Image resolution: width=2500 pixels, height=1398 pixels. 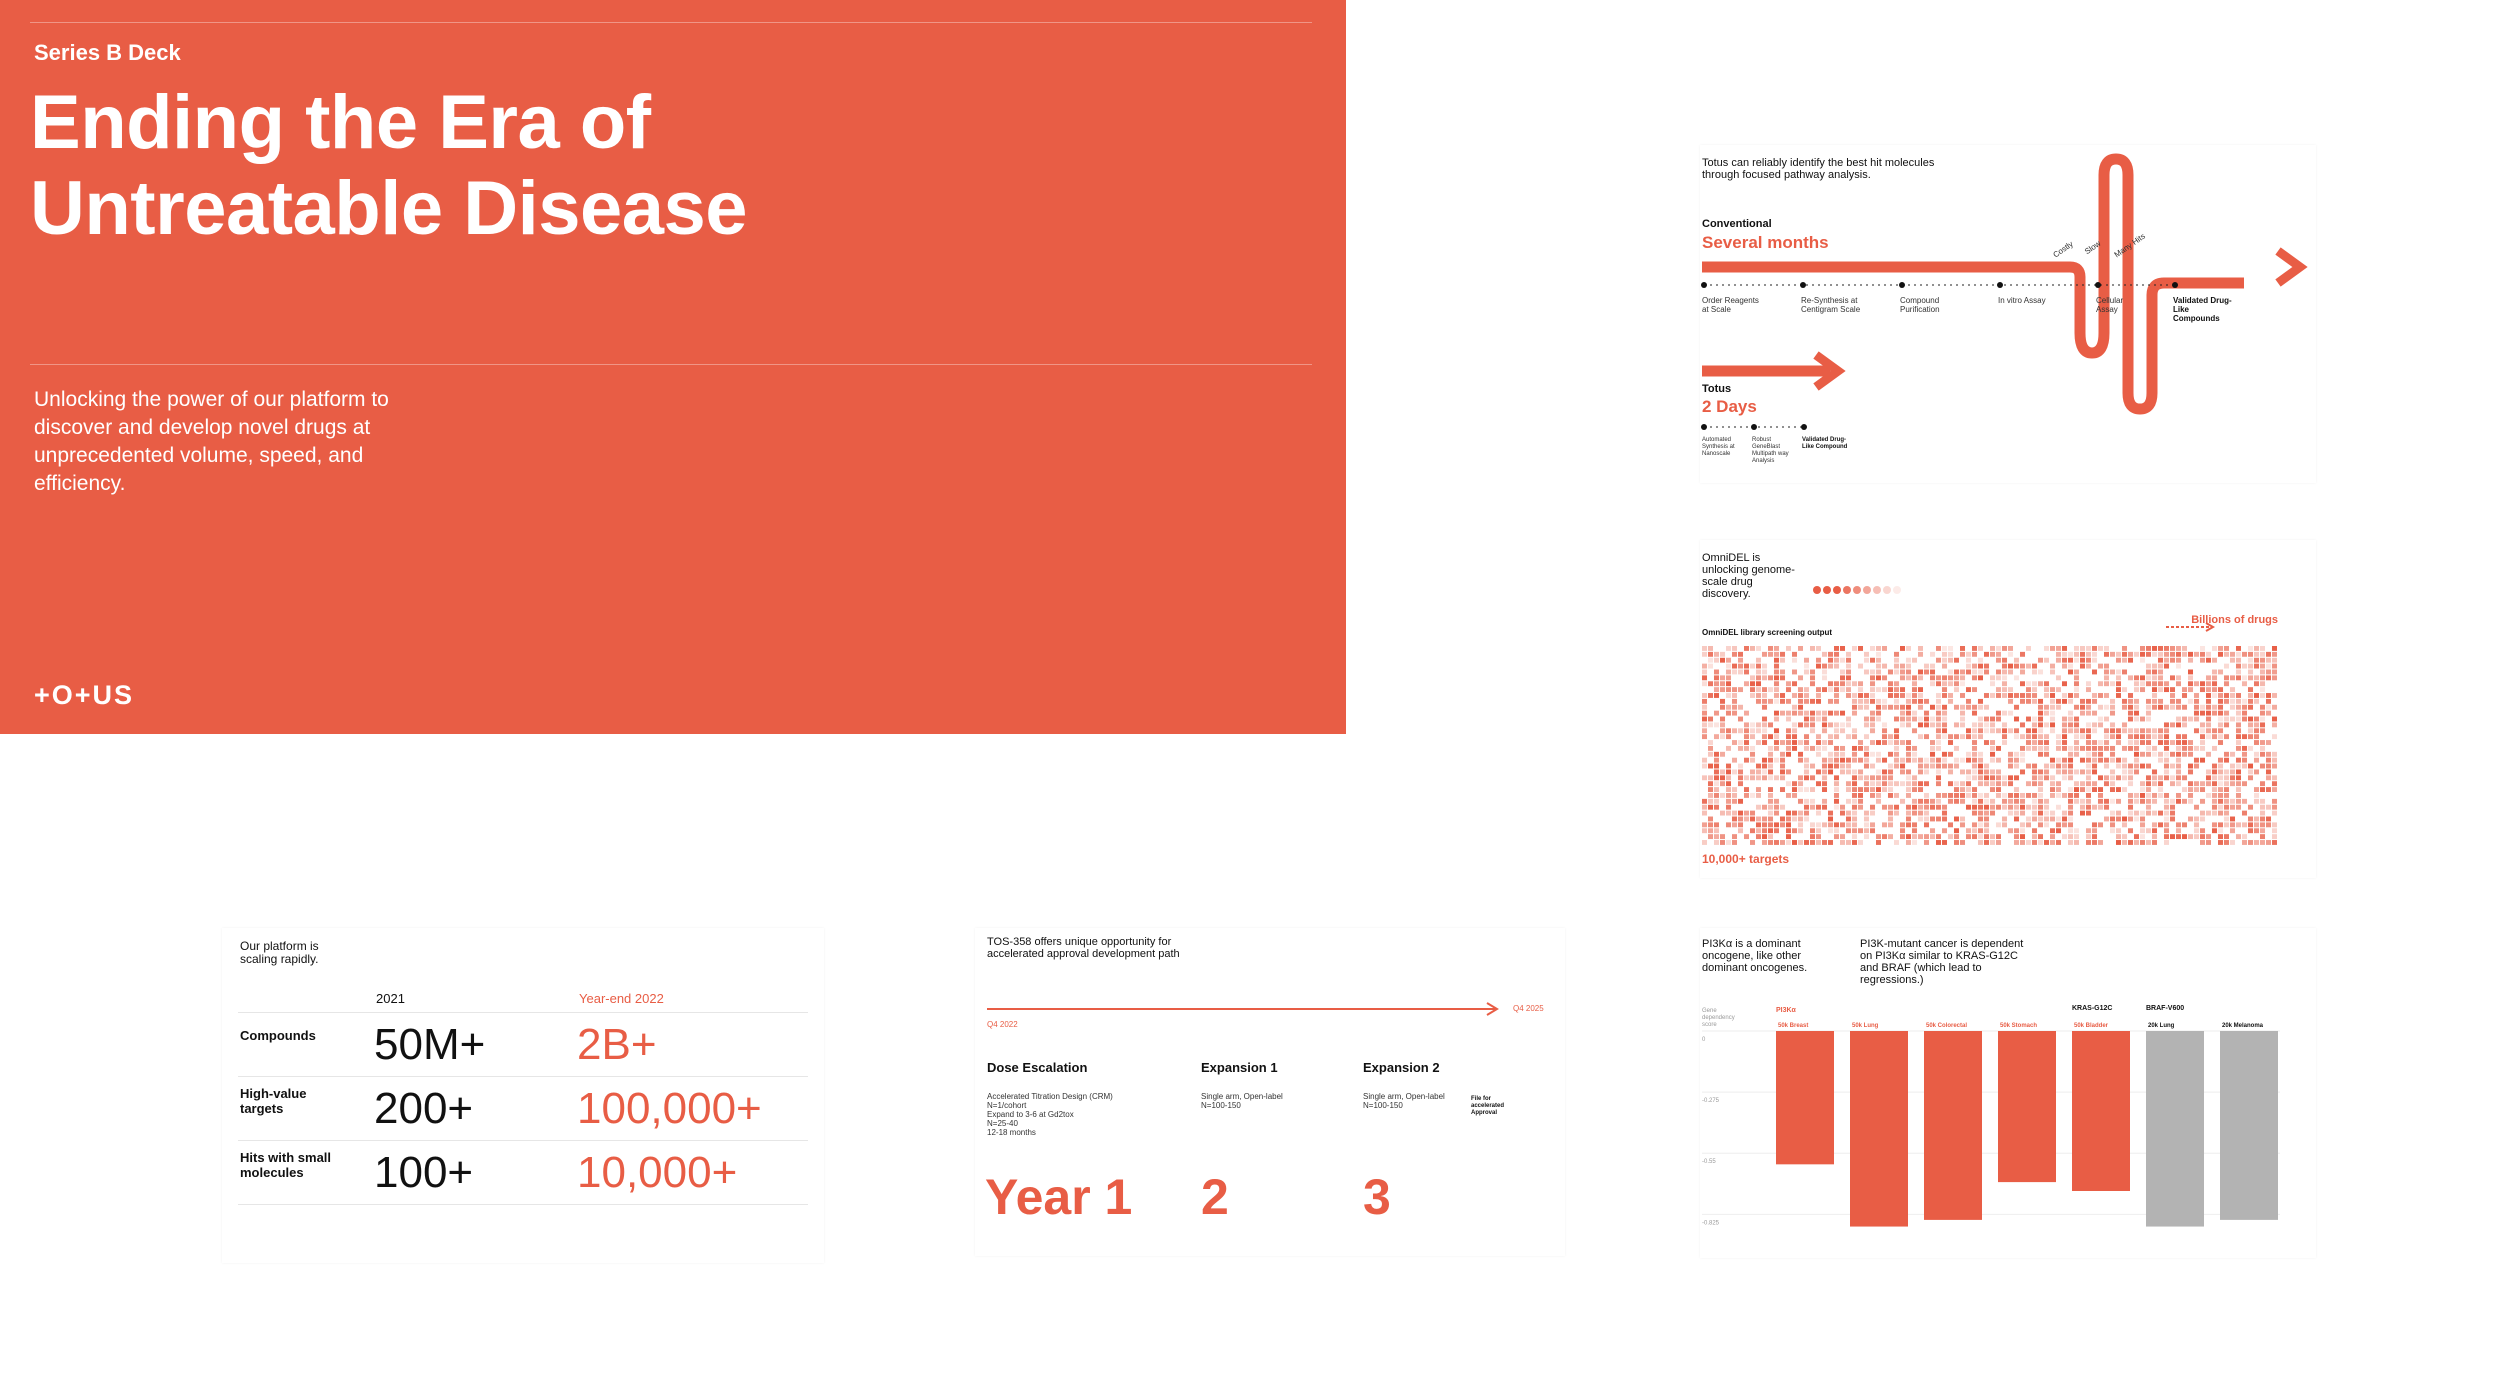 What do you see at coordinates (1767, 632) in the screenshot?
I see `omnidel-caption: OmniDEL library screening output` at bounding box center [1767, 632].